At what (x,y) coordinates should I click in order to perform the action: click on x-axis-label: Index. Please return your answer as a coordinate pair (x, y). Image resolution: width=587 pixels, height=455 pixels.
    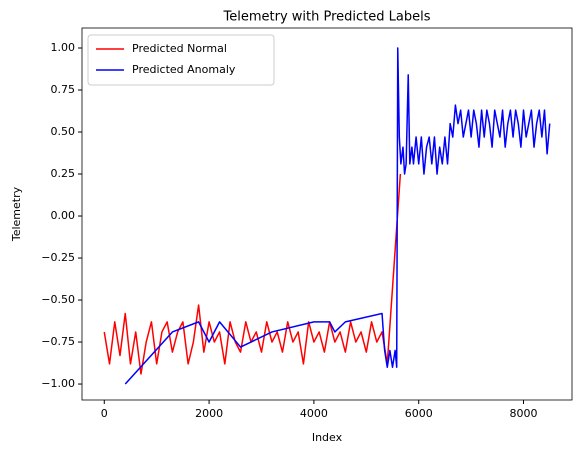
    Looking at the image, I should click on (327, 437).